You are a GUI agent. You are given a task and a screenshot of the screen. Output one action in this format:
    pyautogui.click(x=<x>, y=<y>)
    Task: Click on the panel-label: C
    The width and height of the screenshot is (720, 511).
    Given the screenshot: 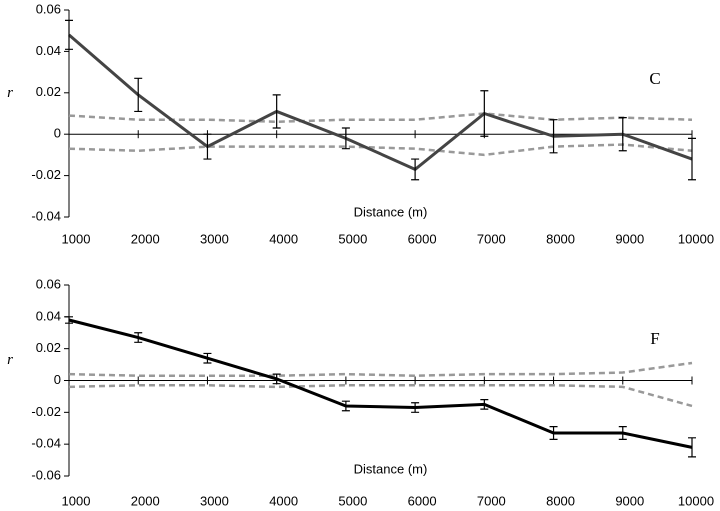 What is the action you would take?
    pyautogui.click(x=654, y=78)
    